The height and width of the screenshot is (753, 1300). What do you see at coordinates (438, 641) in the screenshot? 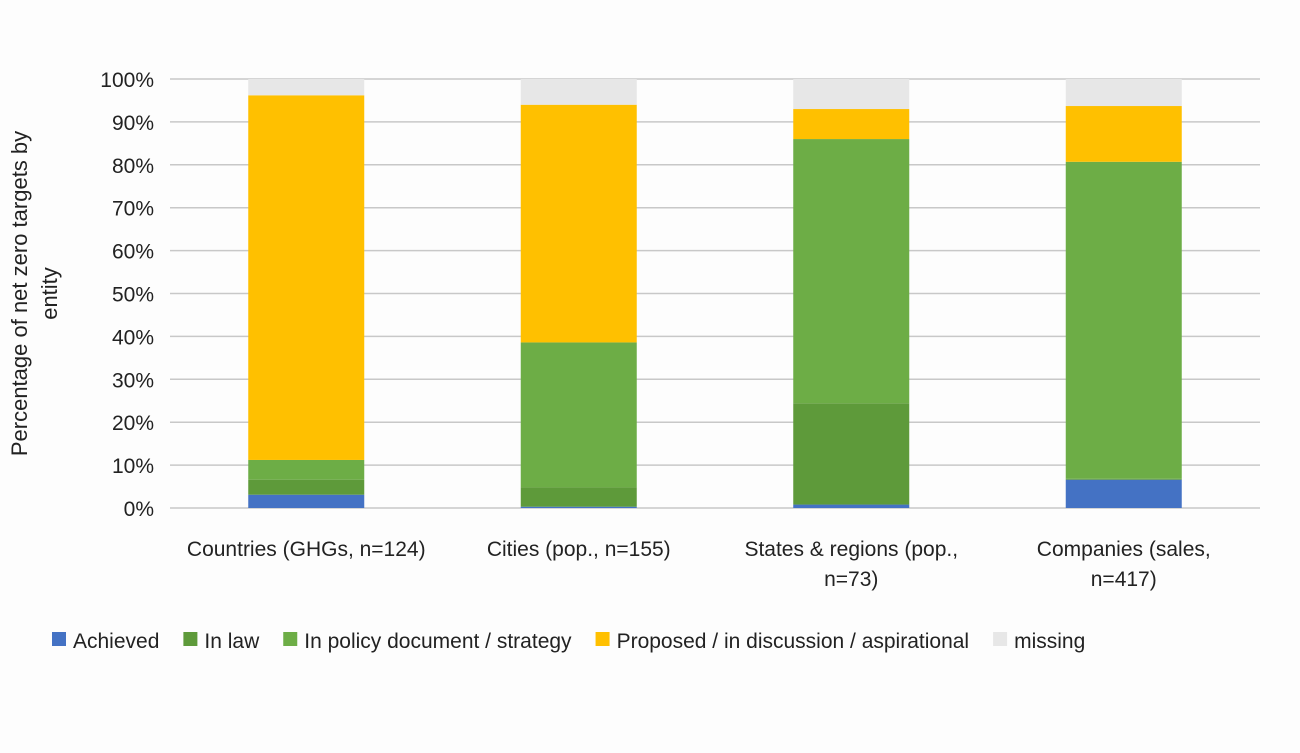
I see `legend-label: In policy document / strategy` at bounding box center [438, 641].